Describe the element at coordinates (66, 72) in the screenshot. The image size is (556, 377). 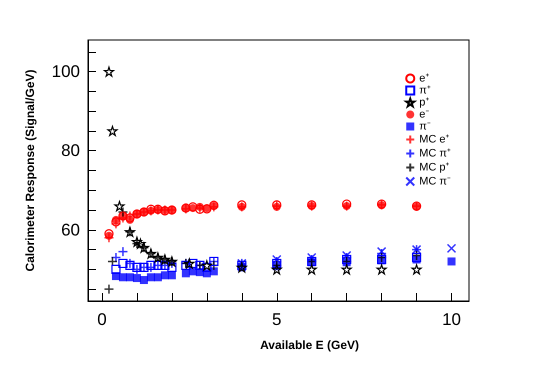
I see `y-tick-label: 100` at that location.